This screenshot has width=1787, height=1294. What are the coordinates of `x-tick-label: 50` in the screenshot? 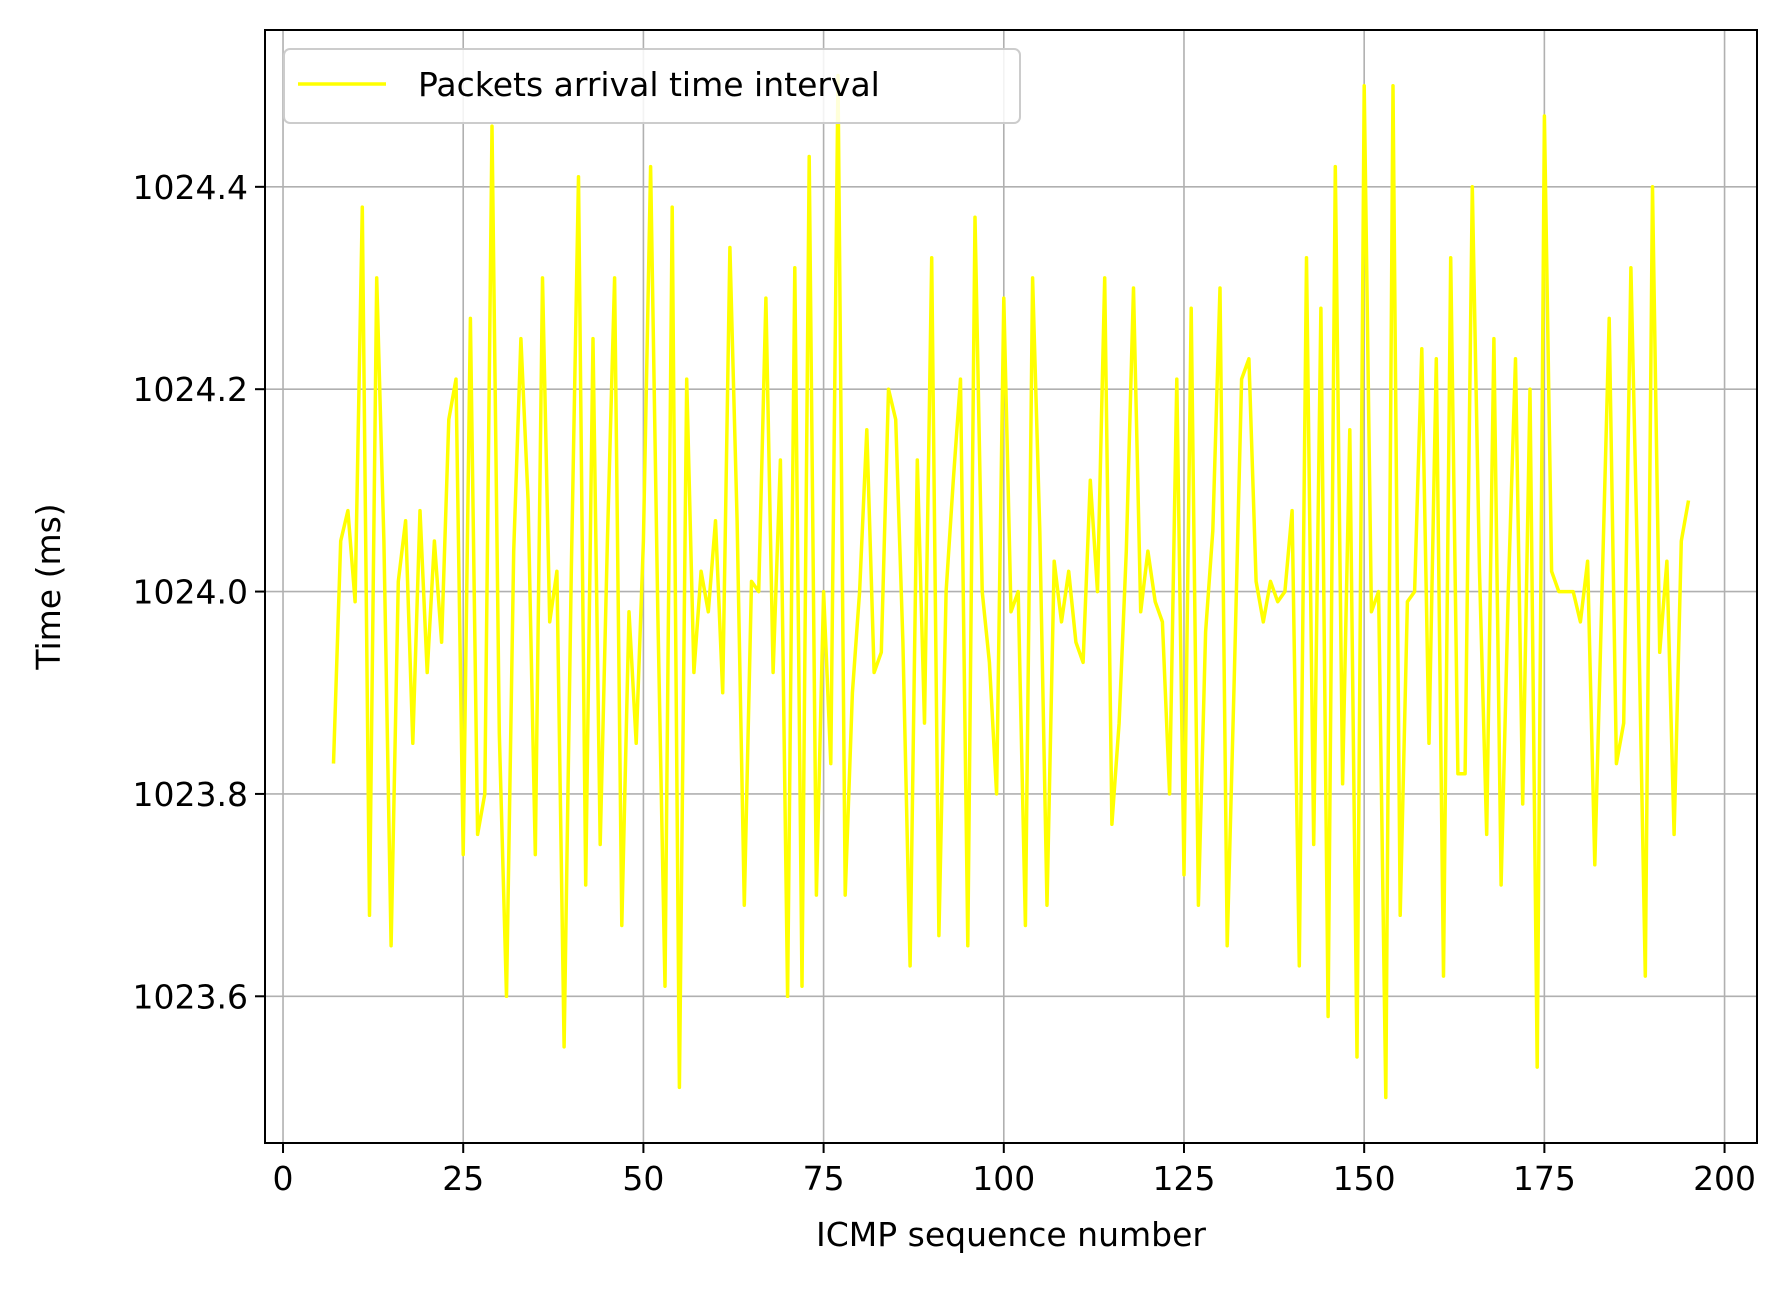 It's located at (643, 1178).